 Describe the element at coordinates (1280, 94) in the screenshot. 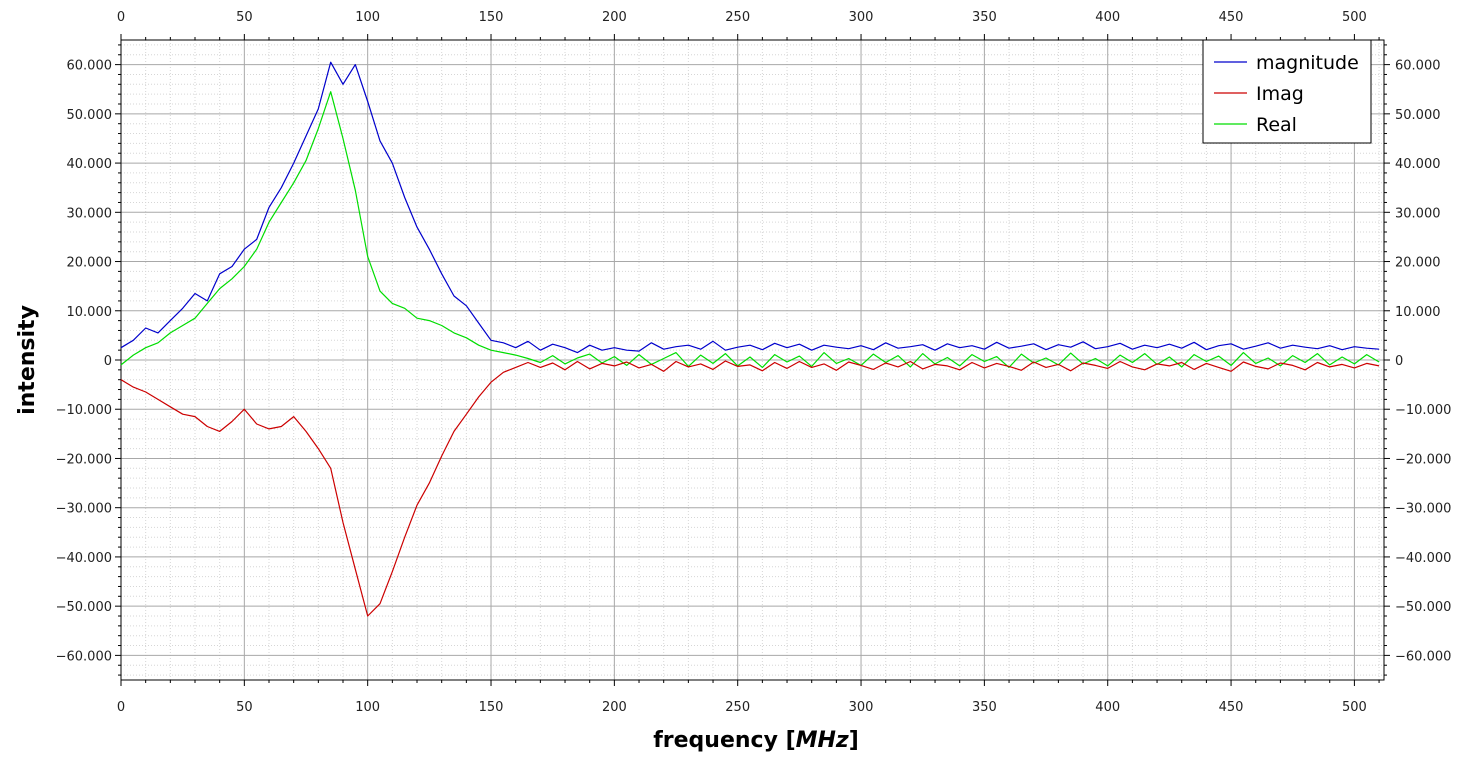

I see `legend-label-imag: Imag` at that location.